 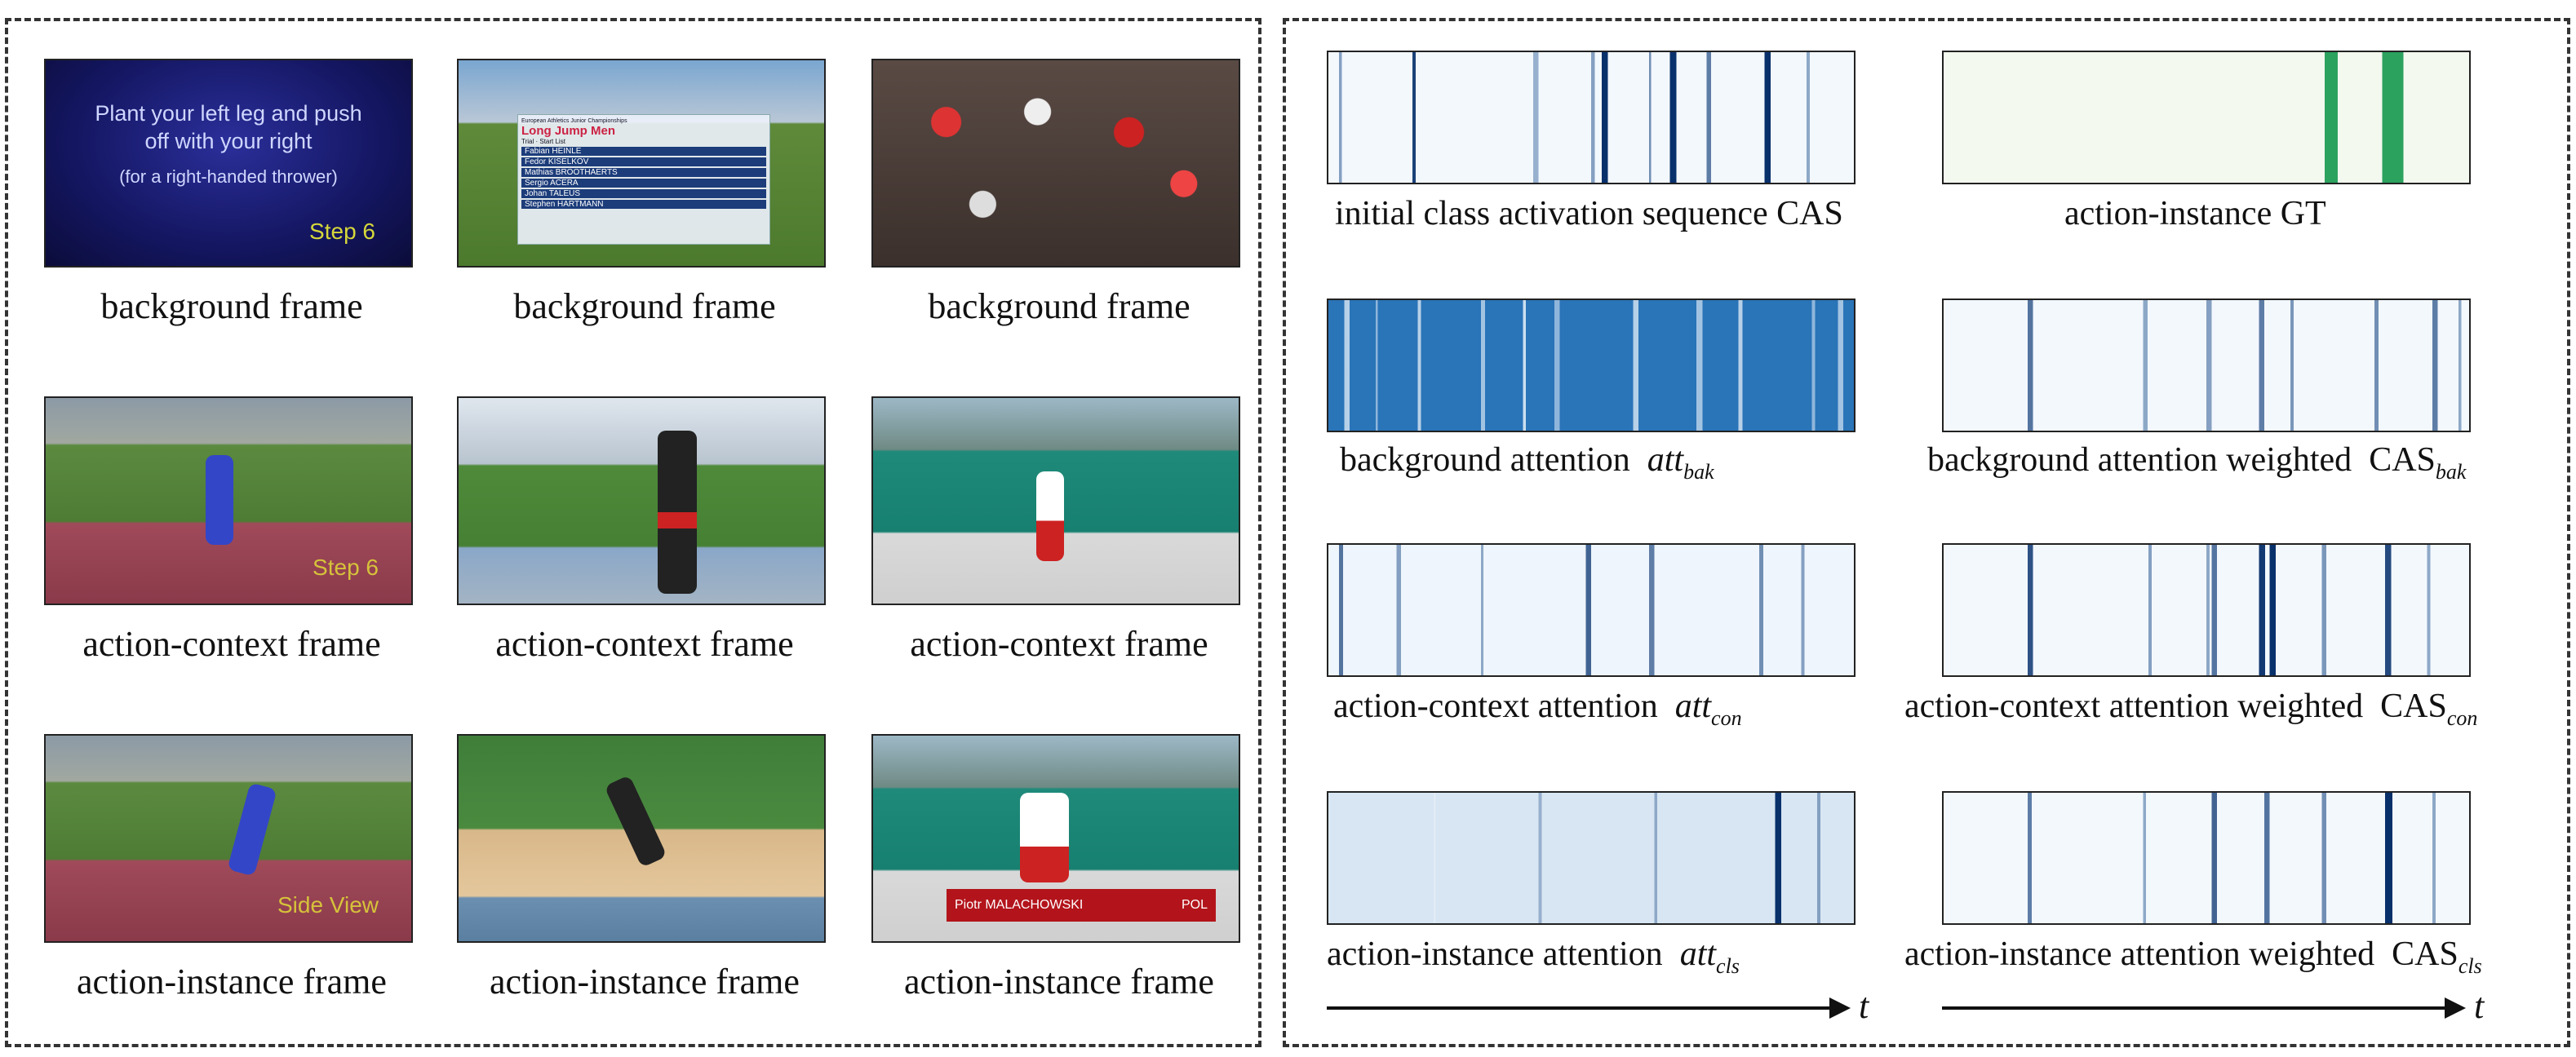 What do you see at coordinates (1537, 709) in the screenshot?
I see `strip-caption: action-context attention attcon` at bounding box center [1537, 709].